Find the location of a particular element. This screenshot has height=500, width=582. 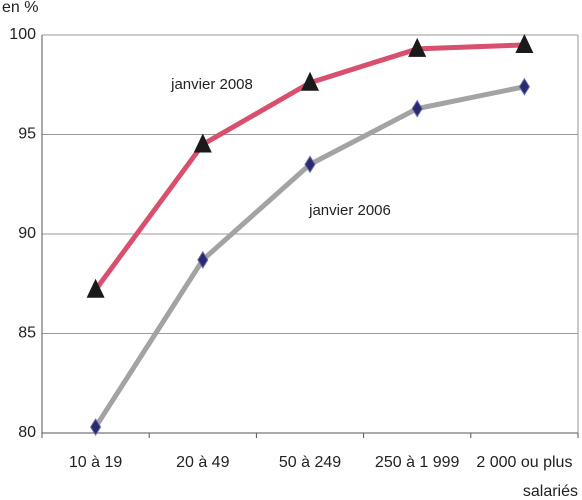

y-tick-label: 80 is located at coordinates (27, 432).